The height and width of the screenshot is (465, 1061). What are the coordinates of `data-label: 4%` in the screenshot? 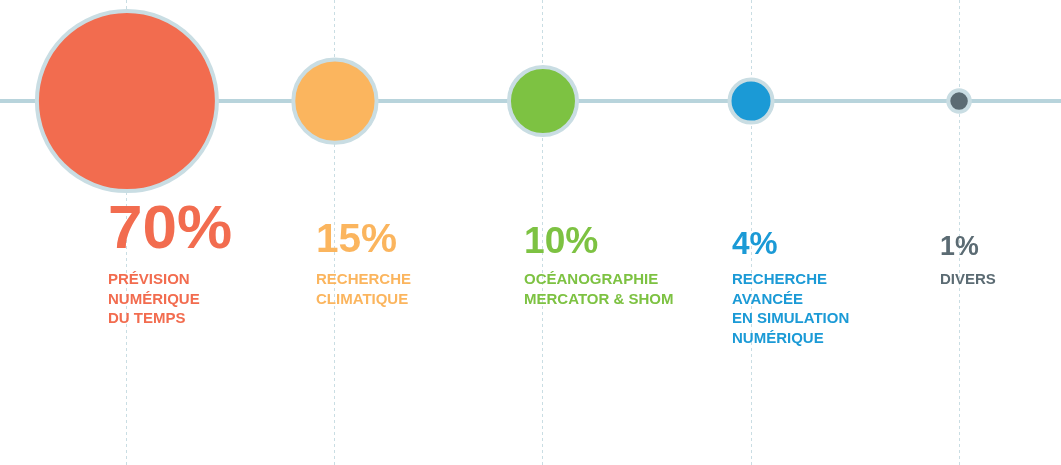 It's located at (755, 243).